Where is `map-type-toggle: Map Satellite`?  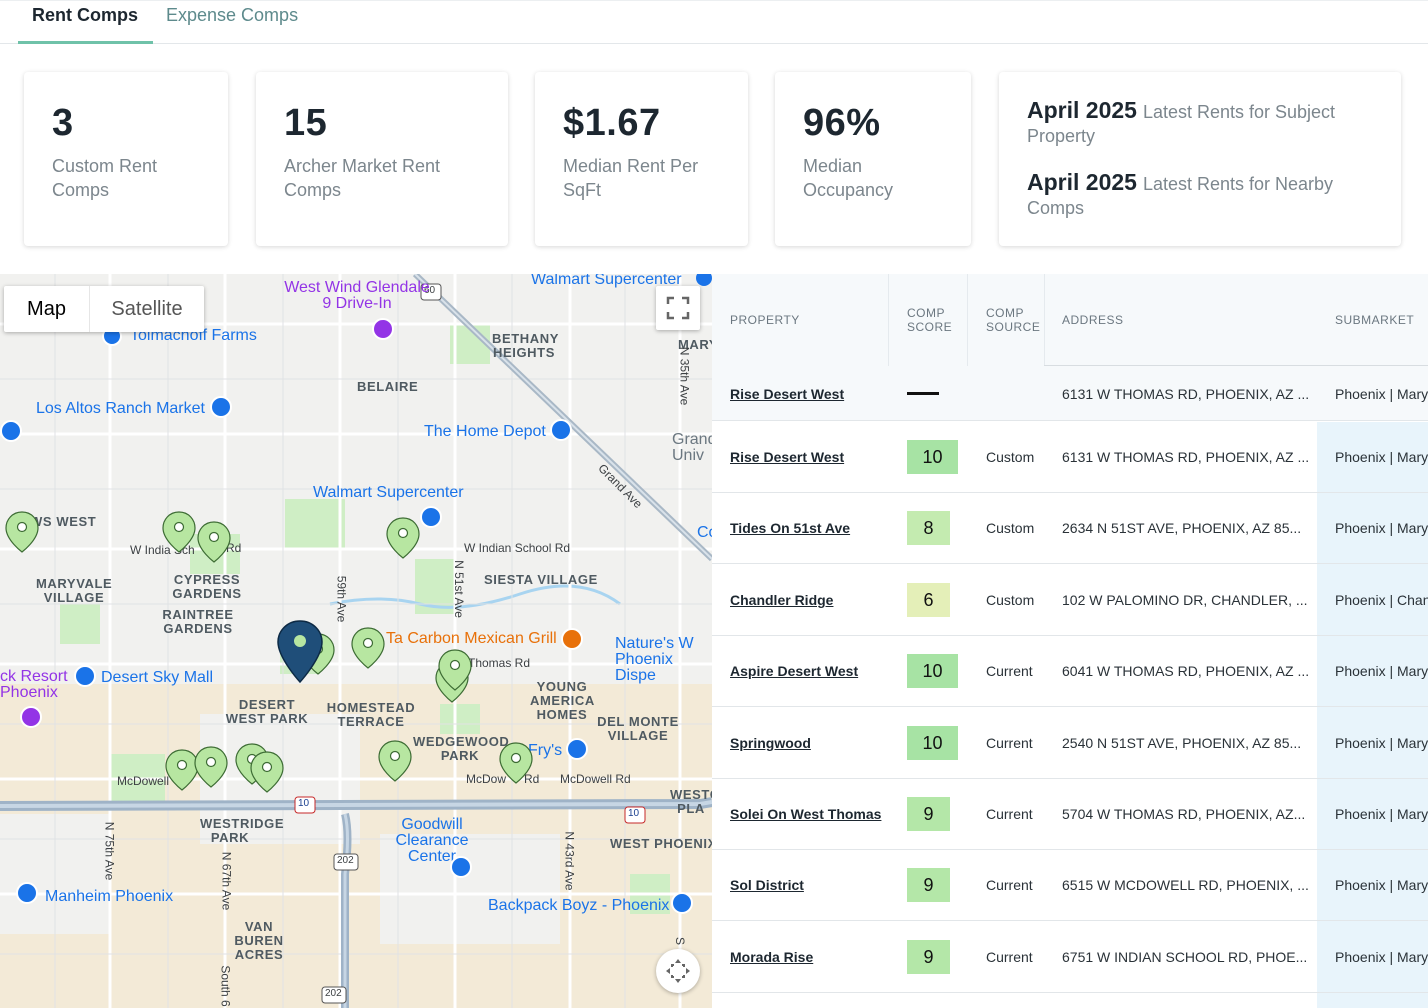 map-type-toggle: Map Satellite is located at coordinates (104, 309).